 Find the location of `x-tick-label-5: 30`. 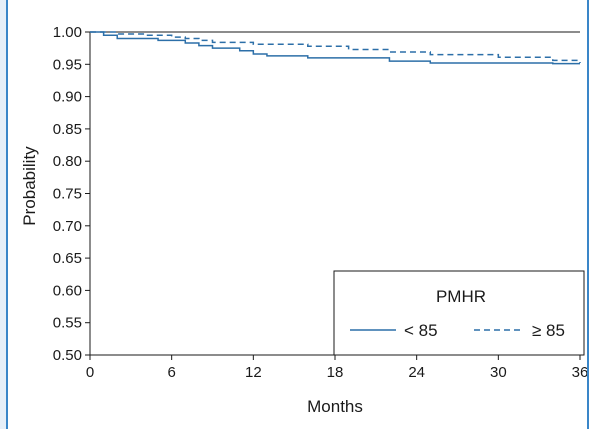

x-tick-label-5: 30 is located at coordinates (498, 372).